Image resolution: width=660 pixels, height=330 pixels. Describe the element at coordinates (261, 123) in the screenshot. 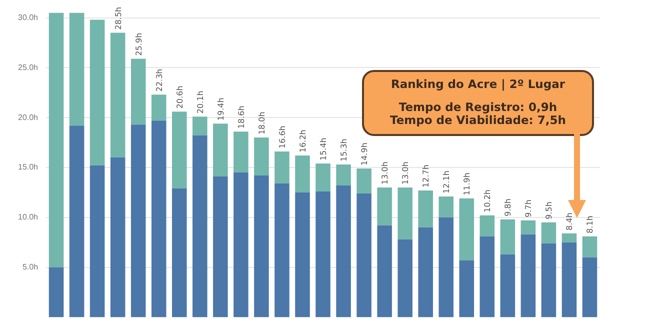

I see `total-label: 18.0h` at that location.